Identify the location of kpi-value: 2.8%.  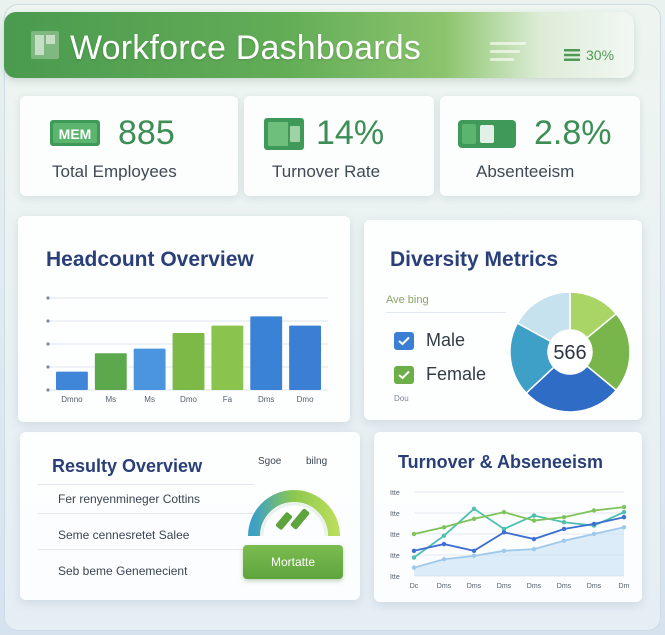
(573, 133).